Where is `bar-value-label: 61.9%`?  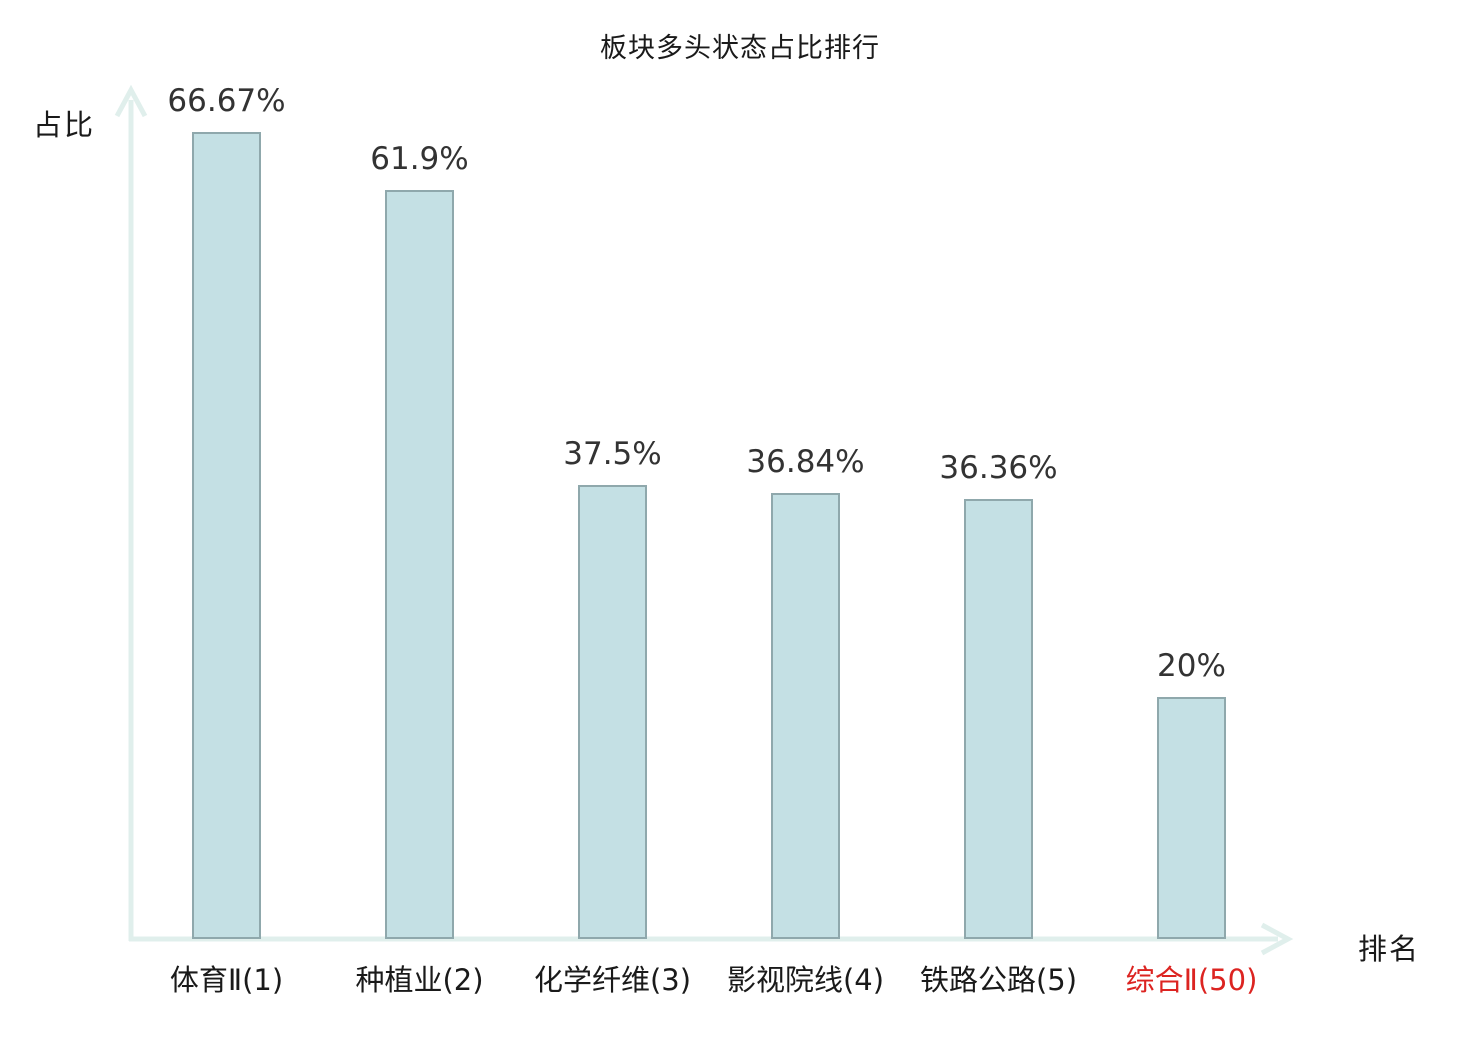
bar-value-label: 61.9% is located at coordinates (419, 159).